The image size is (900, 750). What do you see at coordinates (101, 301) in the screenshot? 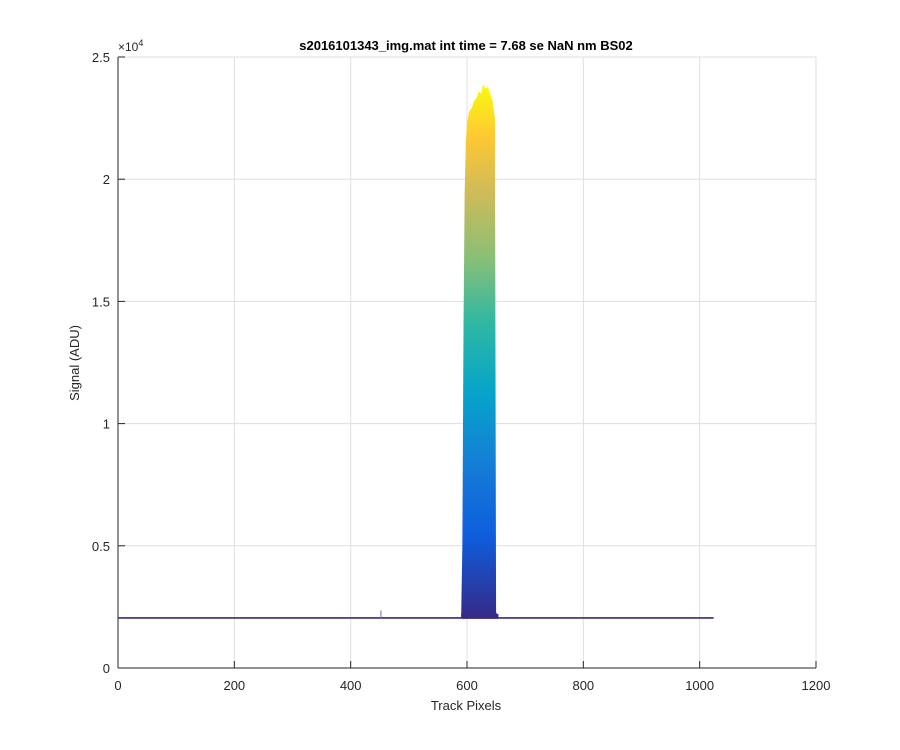
I see `y-tick-label: 1.5` at bounding box center [101, 301].